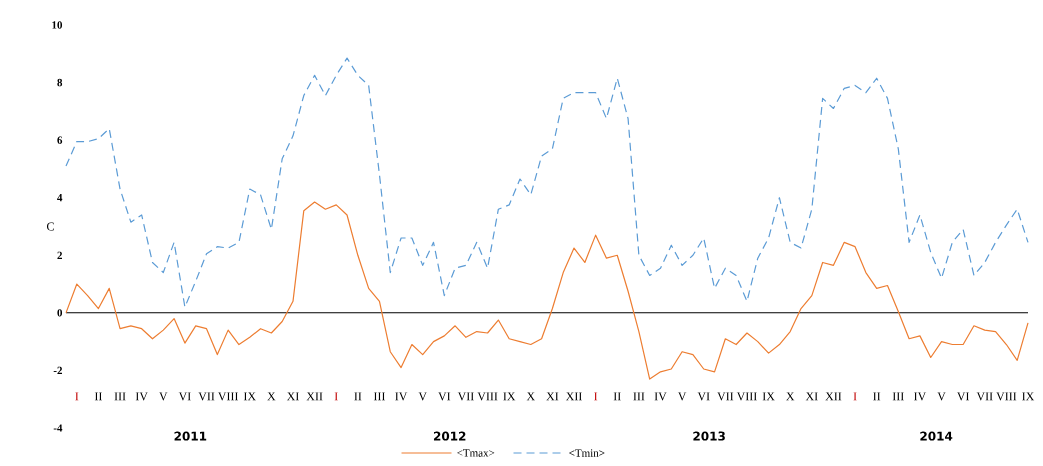  Describe the element at coordinates (60, 313) in the screenshot. I see `y-tick-label: 0` at that location.